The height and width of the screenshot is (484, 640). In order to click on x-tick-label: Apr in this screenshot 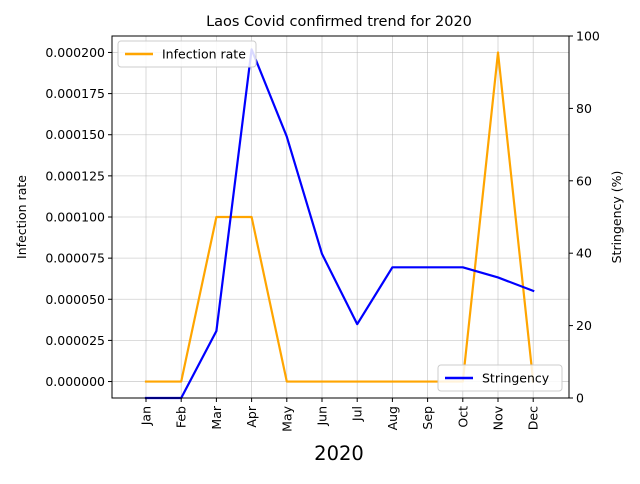, I will do `click(251, 416)`.